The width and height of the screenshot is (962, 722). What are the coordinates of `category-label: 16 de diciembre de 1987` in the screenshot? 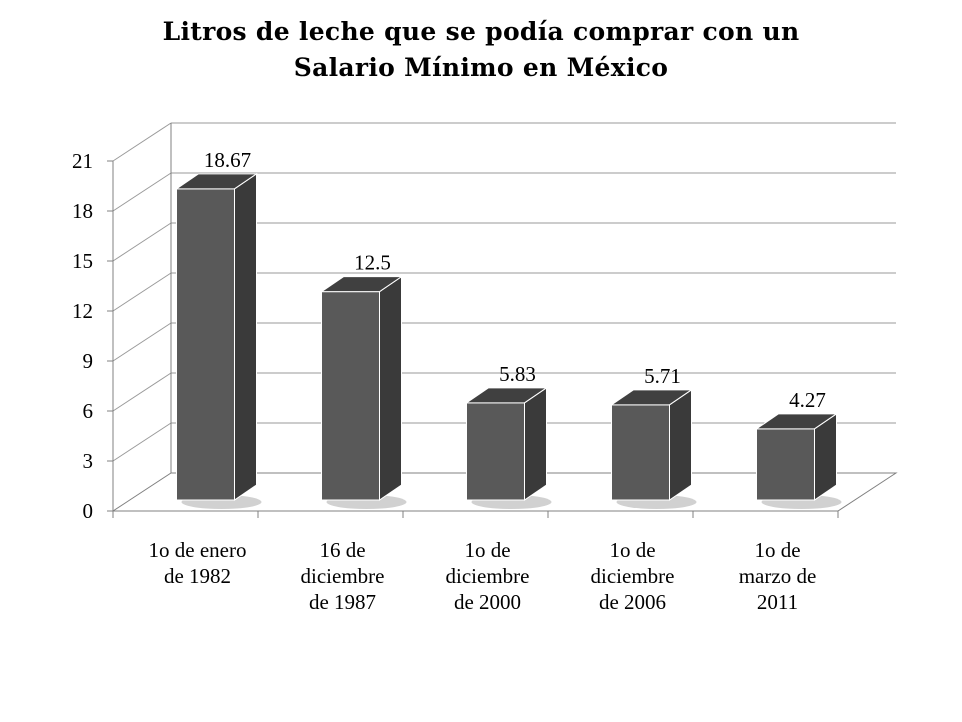 It's located at (343, 576).